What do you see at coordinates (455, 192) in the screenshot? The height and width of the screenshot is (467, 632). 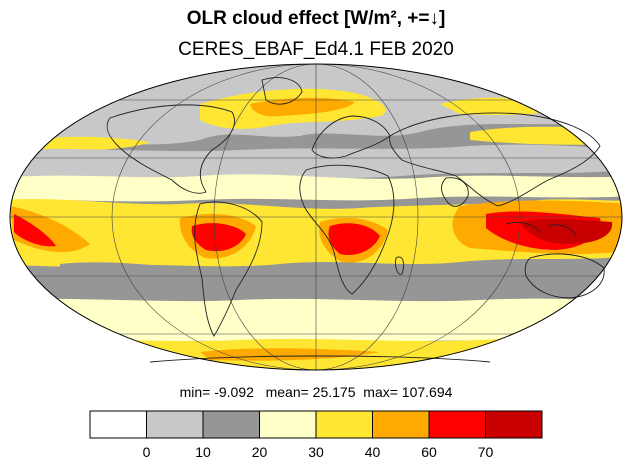 I see `coast-india` at bounding box center [455, 192].